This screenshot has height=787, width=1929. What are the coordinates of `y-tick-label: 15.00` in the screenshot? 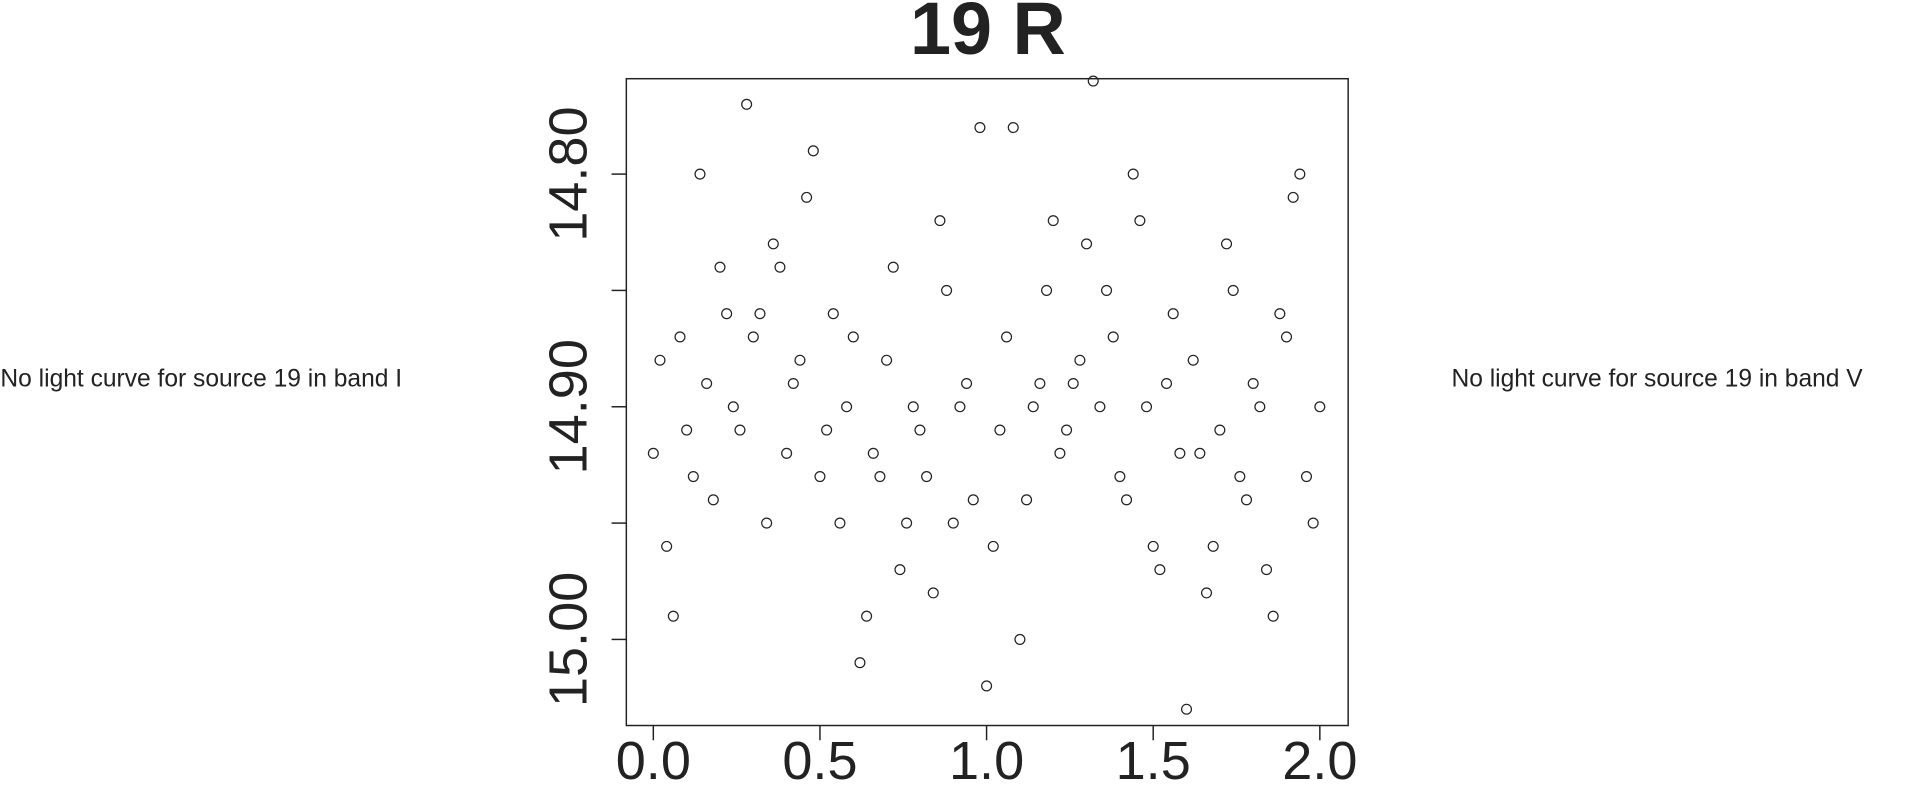 It's located at (569, 639).